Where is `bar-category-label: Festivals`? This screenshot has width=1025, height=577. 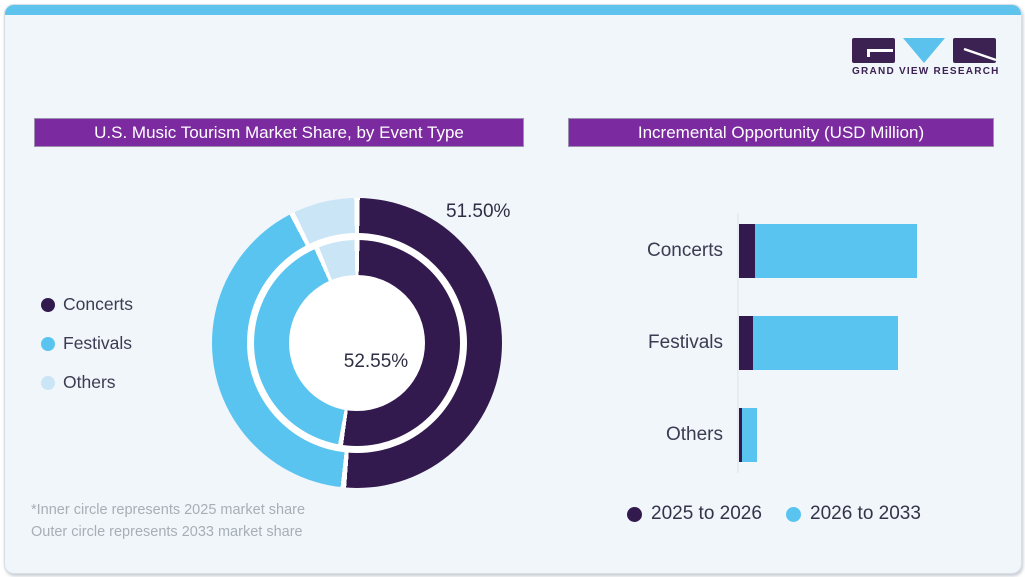
bar-category-label: Festivals is located at coordinates (685, 342).